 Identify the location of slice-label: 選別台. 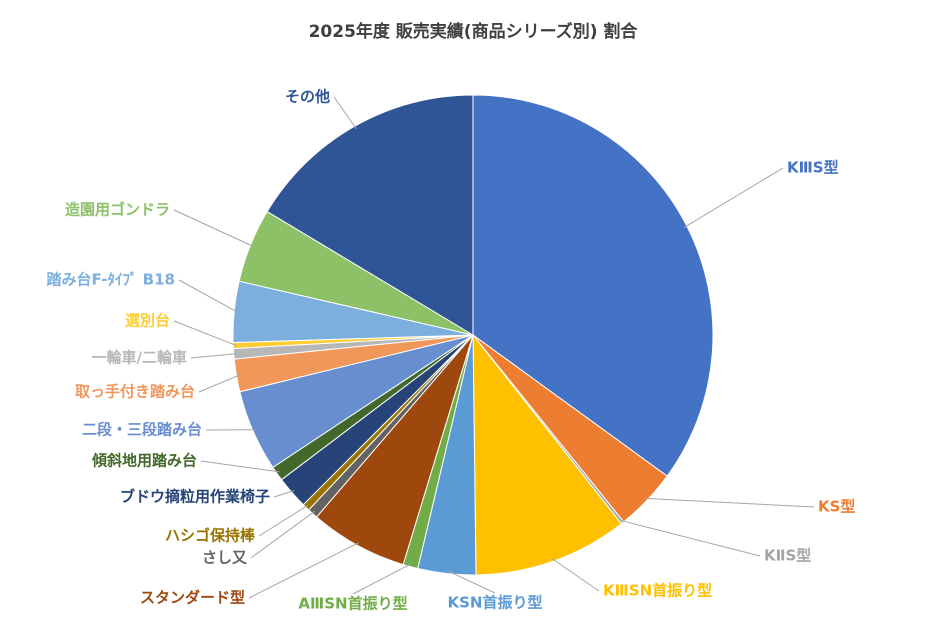
(147, 321).